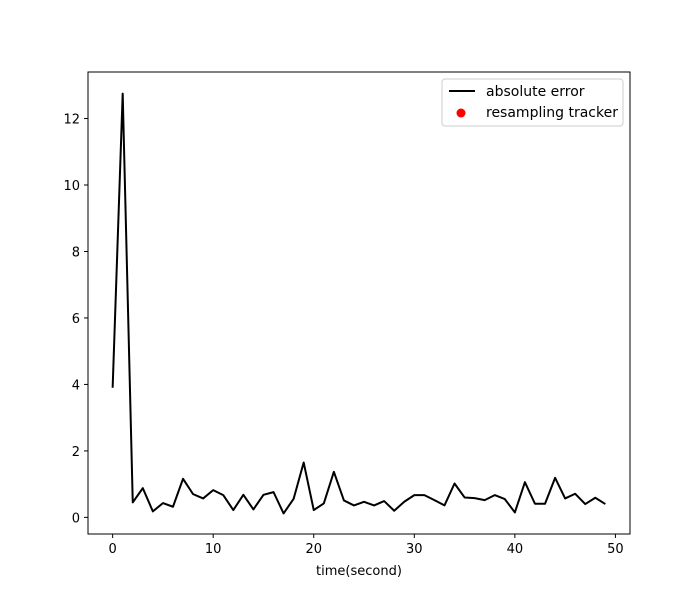 Image resolution: width=700 pixels, height=600 pixels. What do you see at coordinates (615, 549) in the screenshot?
I see `x-tick-label: 50` at bounding box center [615, 549].